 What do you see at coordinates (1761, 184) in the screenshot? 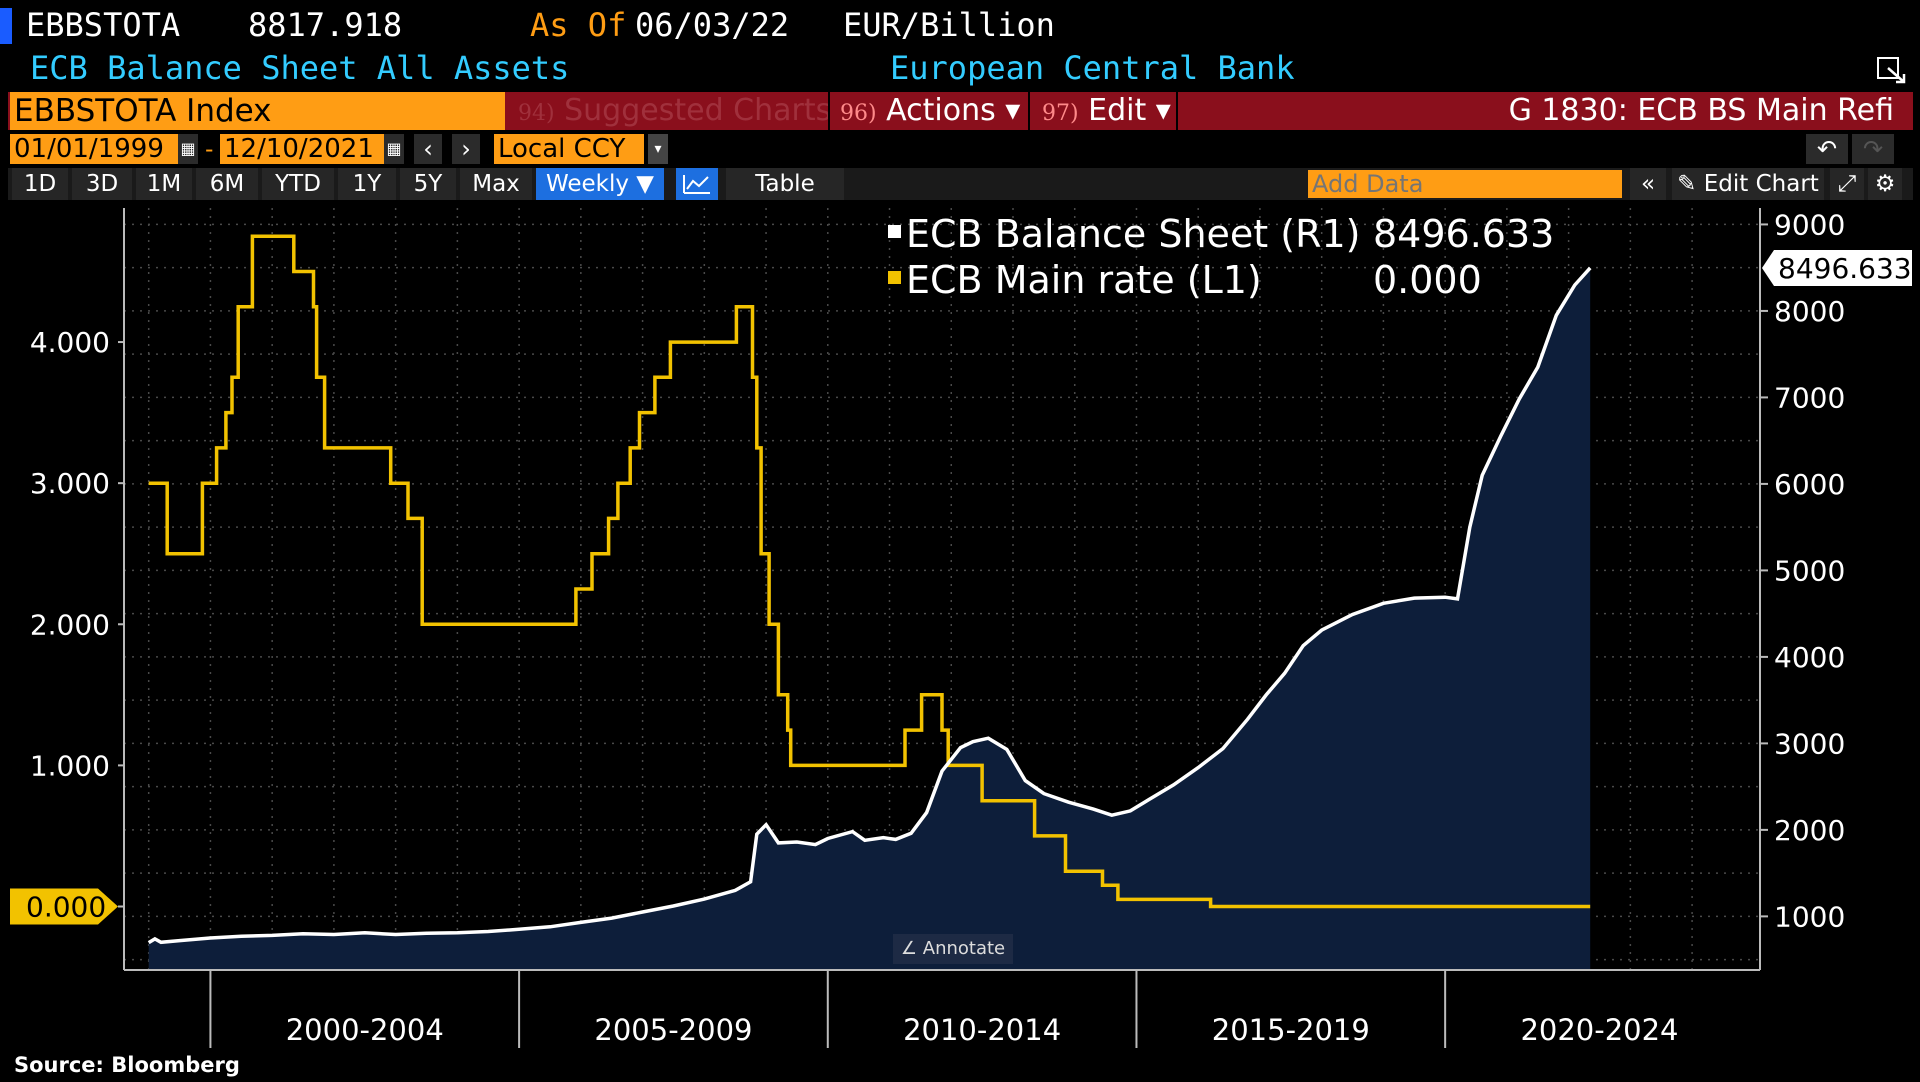
I see `edit-chart-label: Edit Chart` at bounding box center [1761, 184].